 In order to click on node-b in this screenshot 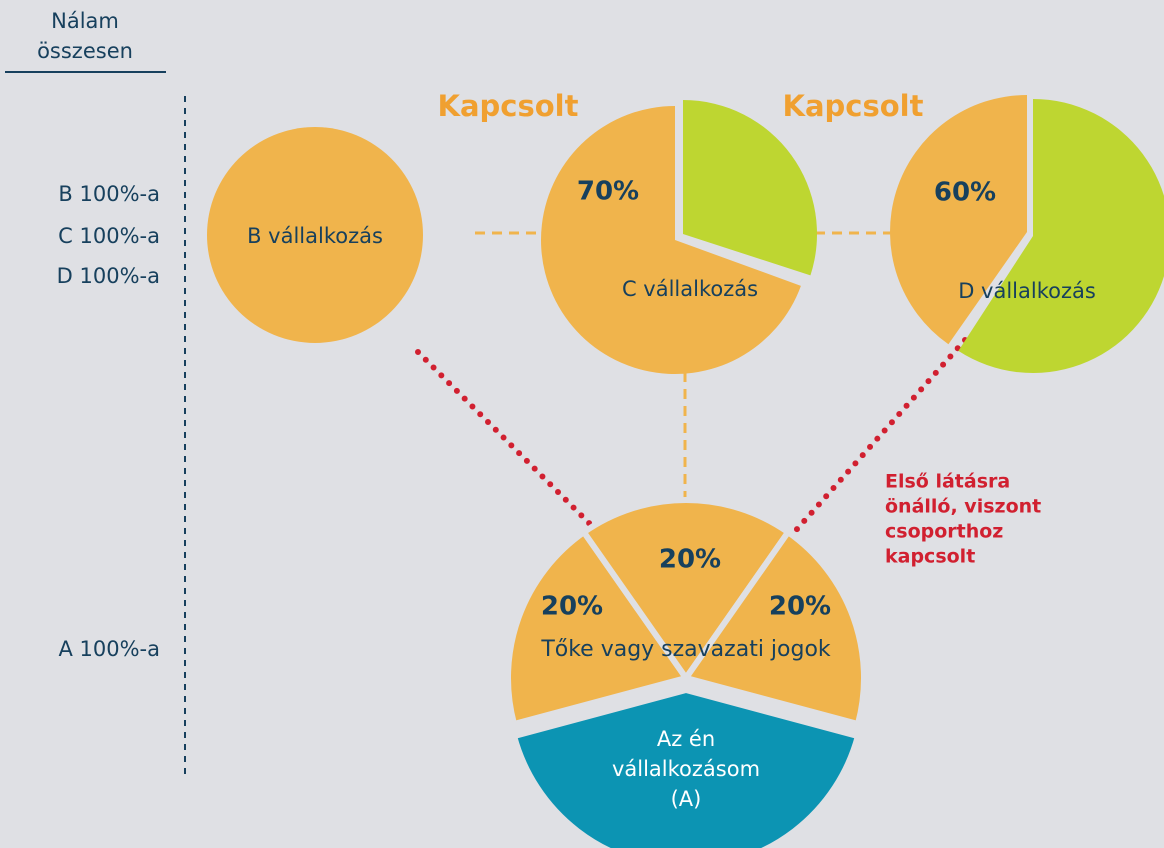, I will do `click(315, 235)`.